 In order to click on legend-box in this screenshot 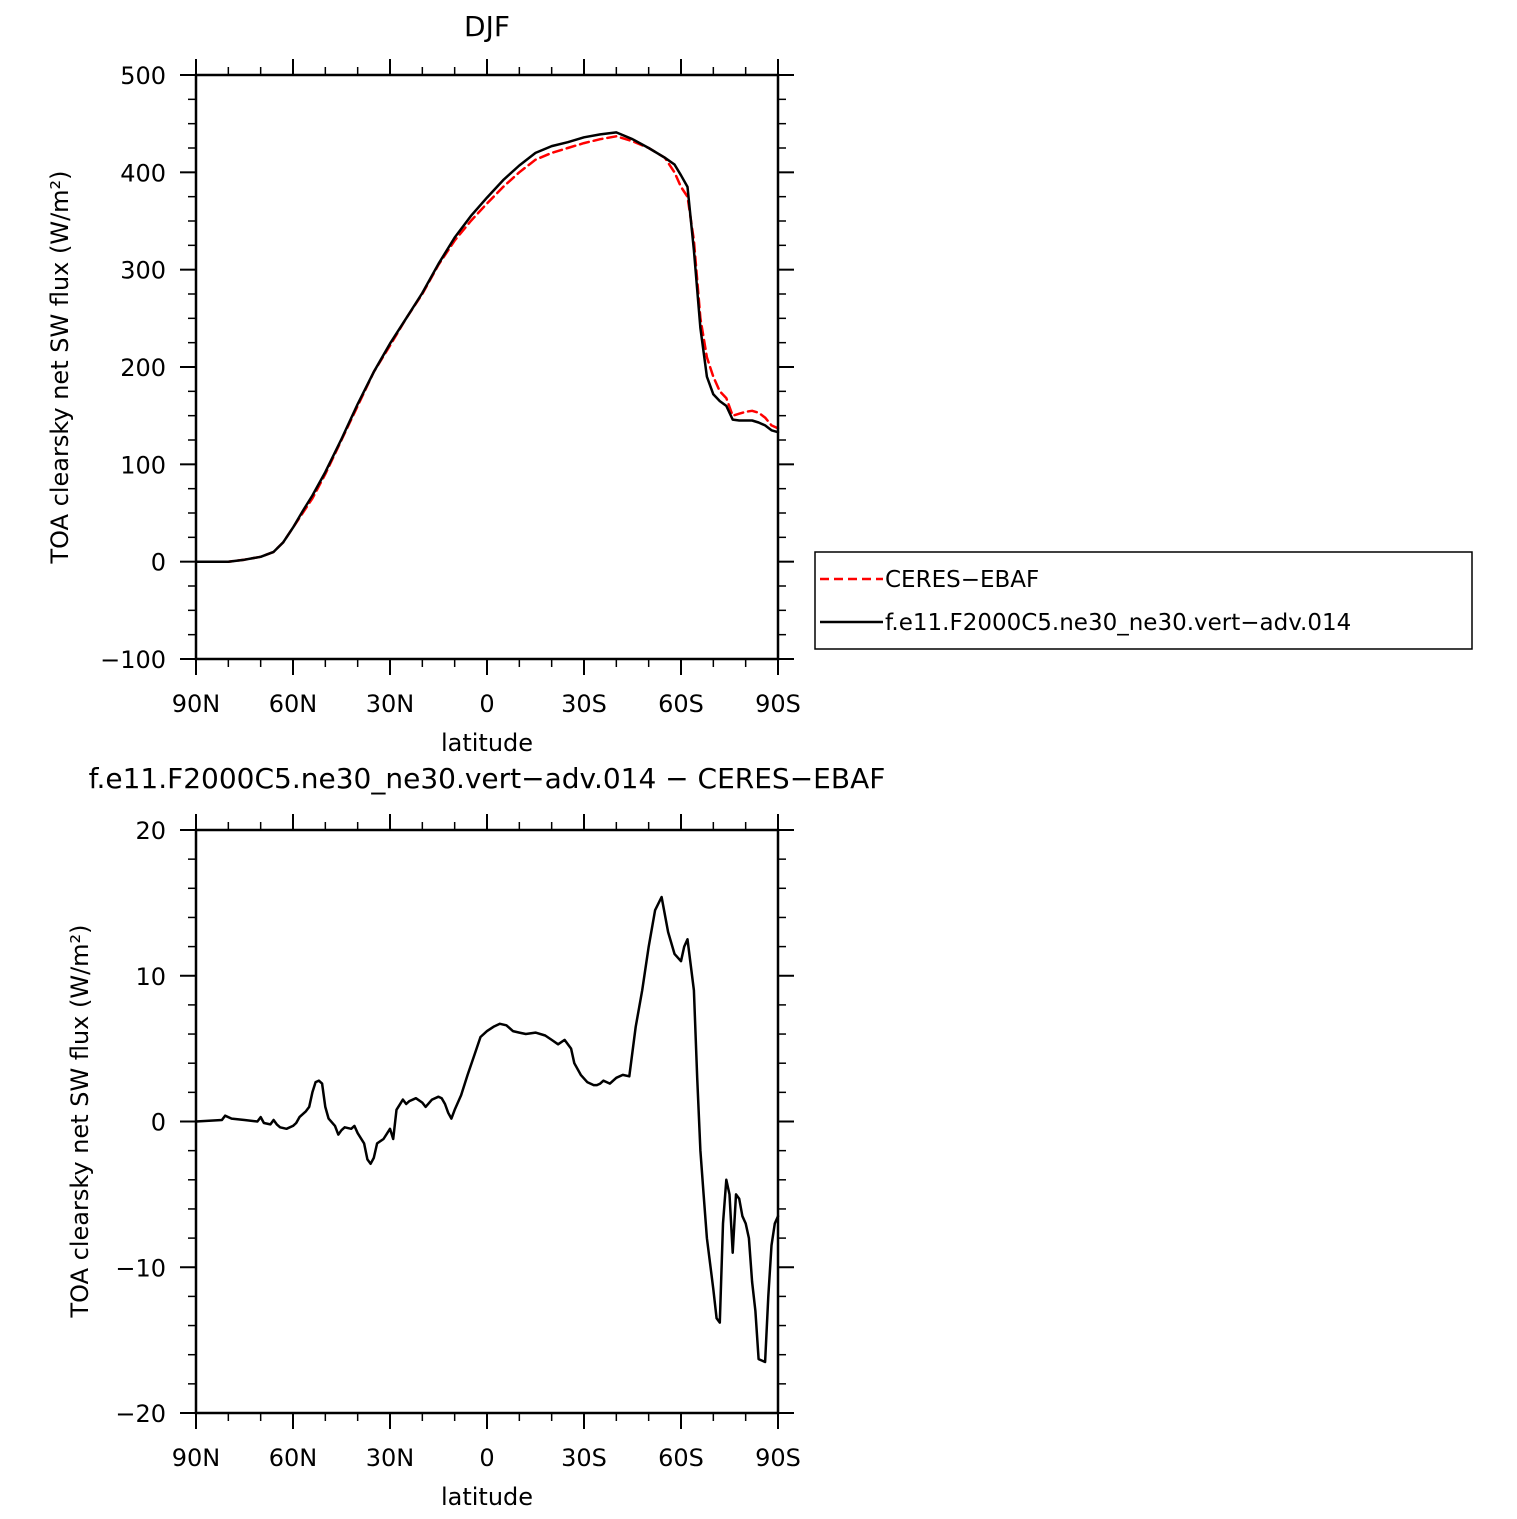, I will do `click(1143, 600)`.